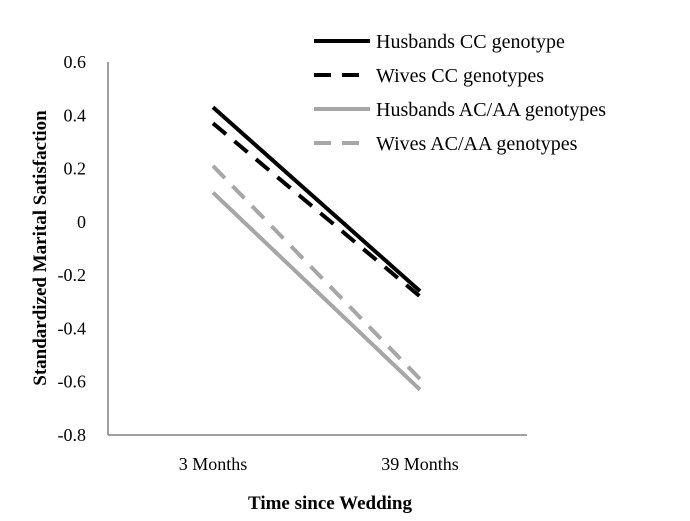 This screenshot has height=521, width=690. I want to click on y-tick-label: -0.8, so click(72, 435).